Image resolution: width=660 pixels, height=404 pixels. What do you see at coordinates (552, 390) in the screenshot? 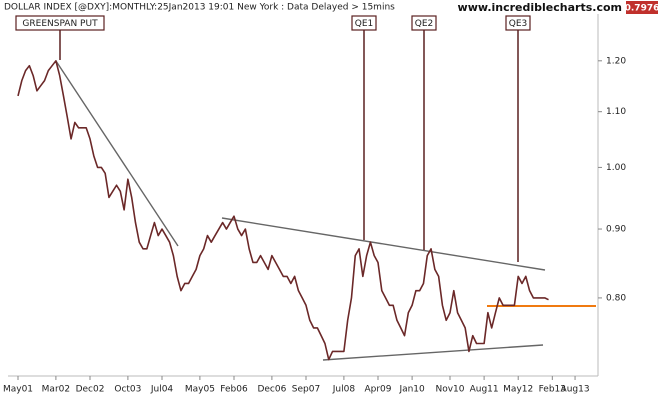
I see `x-tick-label: Feb13` at bounding box center [552, 390].